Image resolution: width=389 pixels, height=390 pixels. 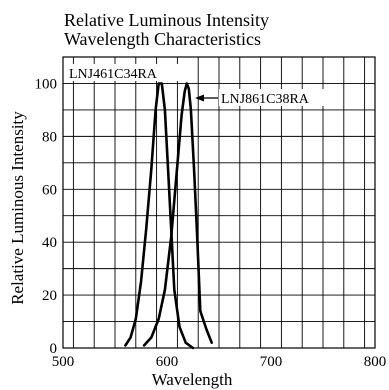 I want to click on series-label-bg-lnj861, so click(x=277, y=97).